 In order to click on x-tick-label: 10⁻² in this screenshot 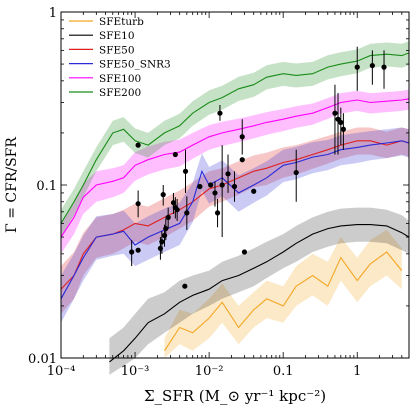, I will do `click(209, 371)`.